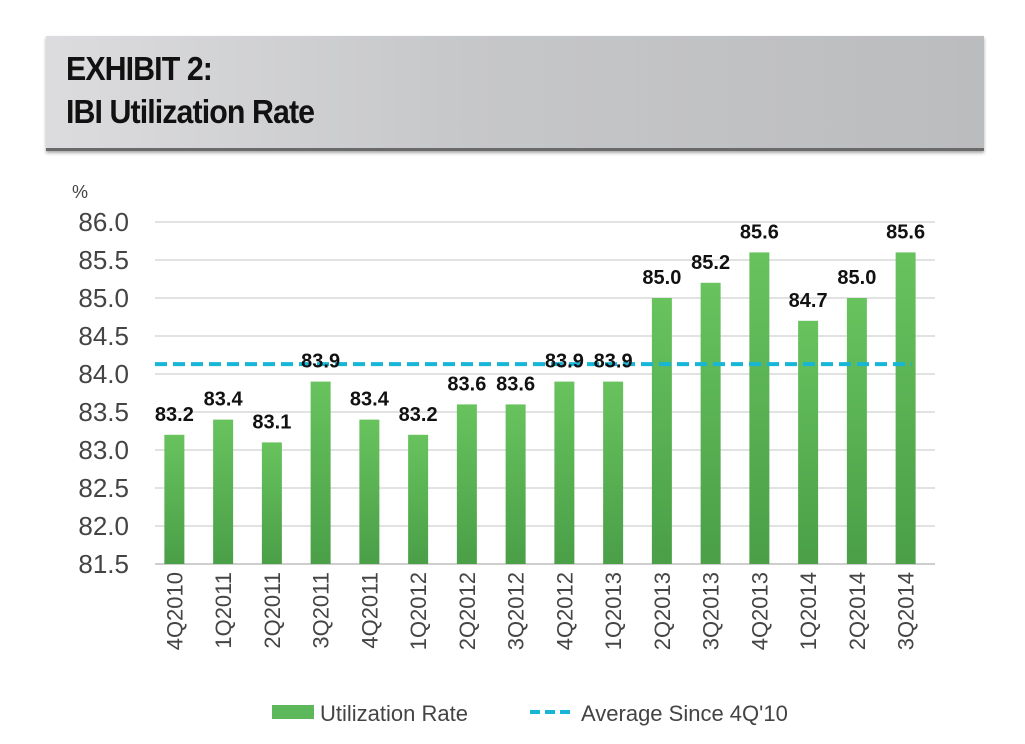 The image size is (1025, 744). What do you see at coordinates (103, 526) in the screenshot?
I see `y-tick-label: 82.0` at bounding box center [103, 526].